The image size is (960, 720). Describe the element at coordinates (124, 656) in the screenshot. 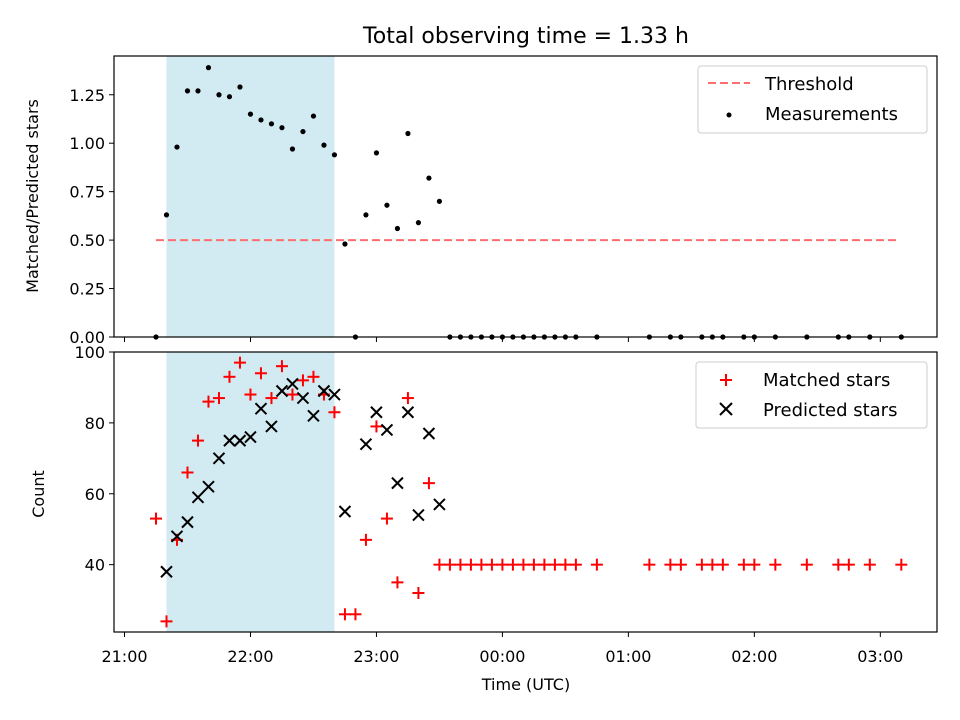

I see `bottom-x-tick-label: 21:00` at that location.